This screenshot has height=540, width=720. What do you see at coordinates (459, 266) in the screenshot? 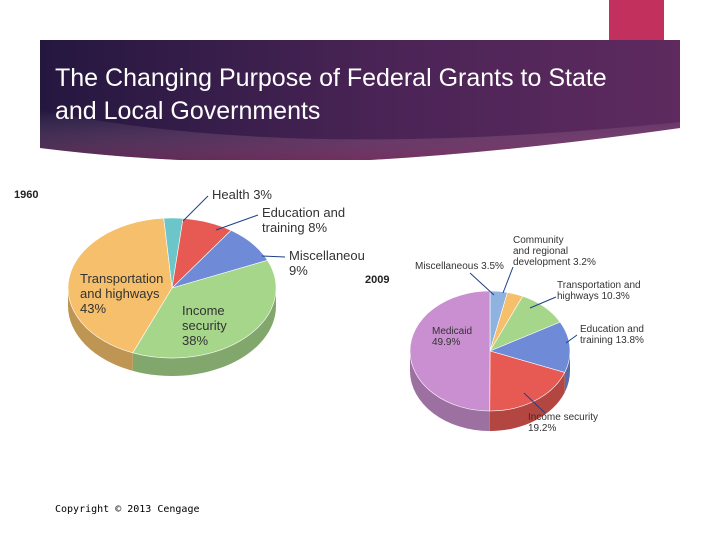
I see `slice-label: Miscellaneous 3.5%` at bounding box center [459, 266].